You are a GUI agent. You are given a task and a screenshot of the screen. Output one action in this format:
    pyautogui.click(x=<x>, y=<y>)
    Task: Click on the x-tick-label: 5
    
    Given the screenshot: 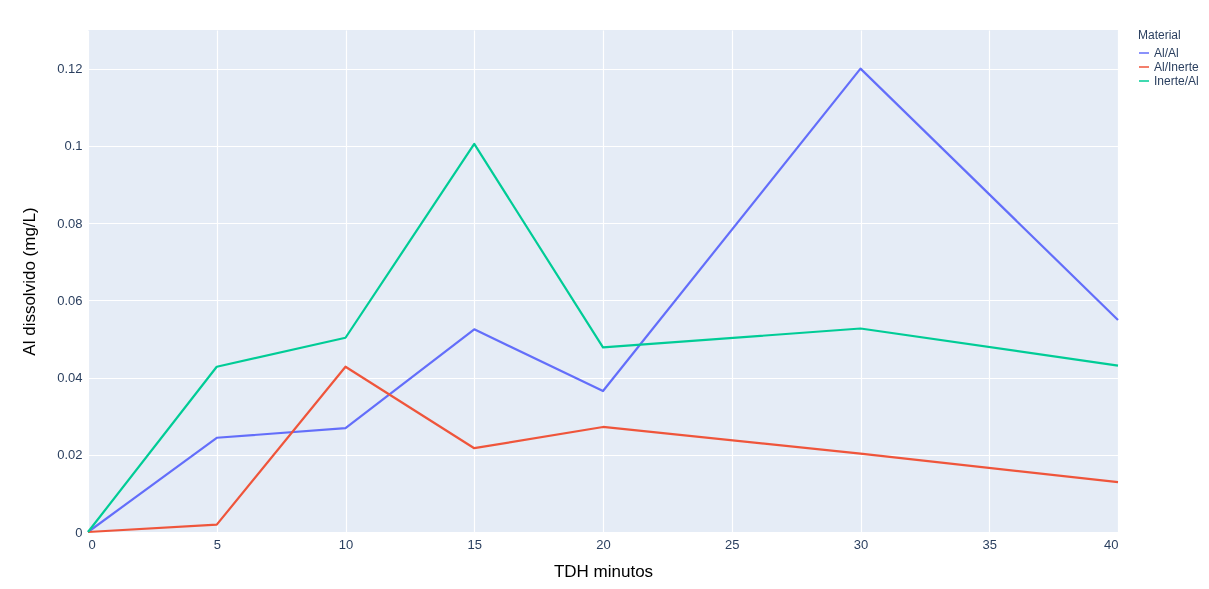 What is the action you would take?
    pyautogui.click(x=217, y=544)
    